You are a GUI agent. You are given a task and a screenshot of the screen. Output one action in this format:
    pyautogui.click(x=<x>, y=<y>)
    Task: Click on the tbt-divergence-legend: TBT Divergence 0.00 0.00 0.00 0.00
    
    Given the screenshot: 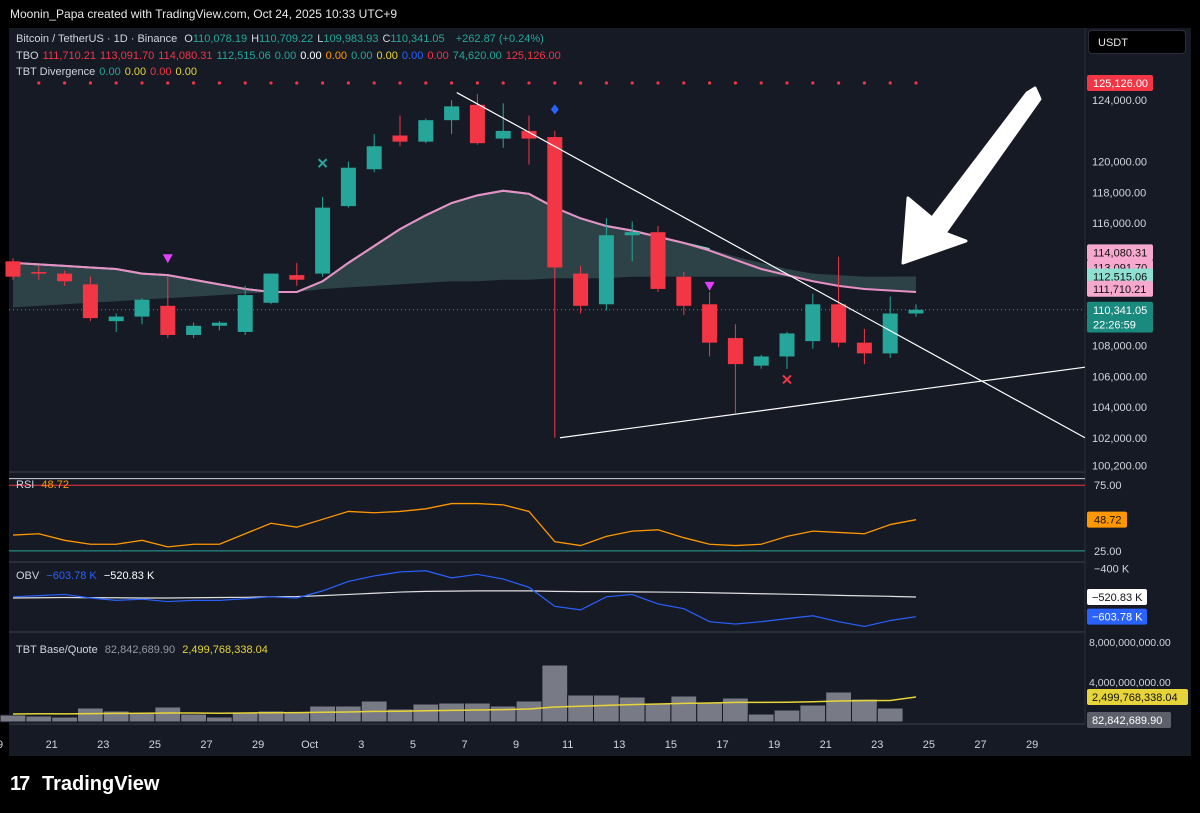 What is the action you would take?
    pyautogui.click(x=108, y=72)
    